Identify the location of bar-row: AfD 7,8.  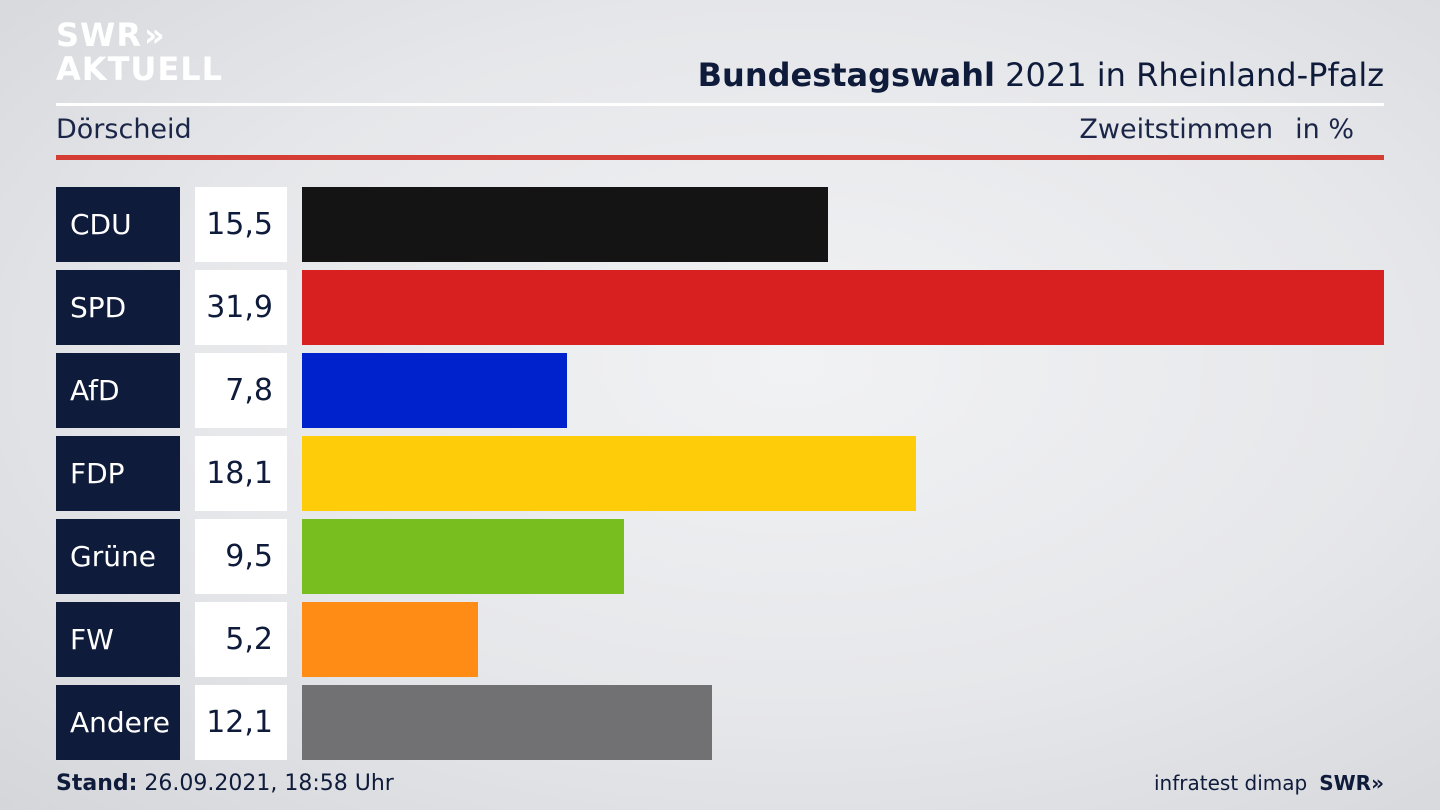
(720, 390).